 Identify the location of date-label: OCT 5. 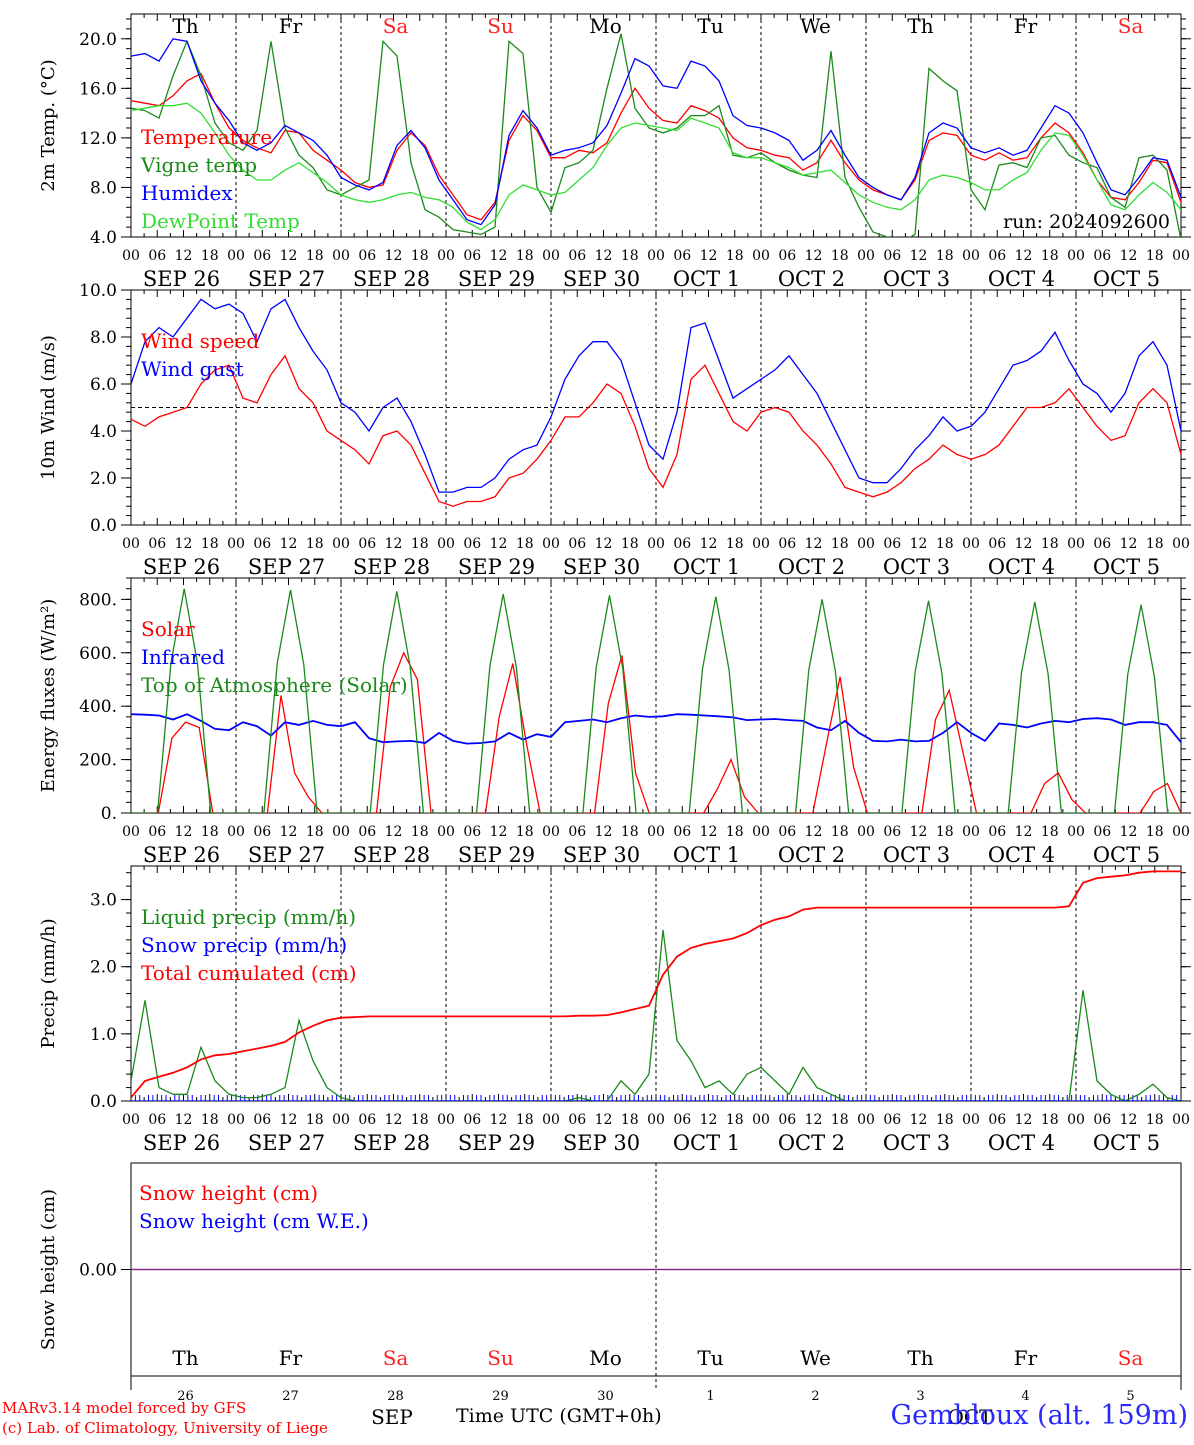
(1126, 855).